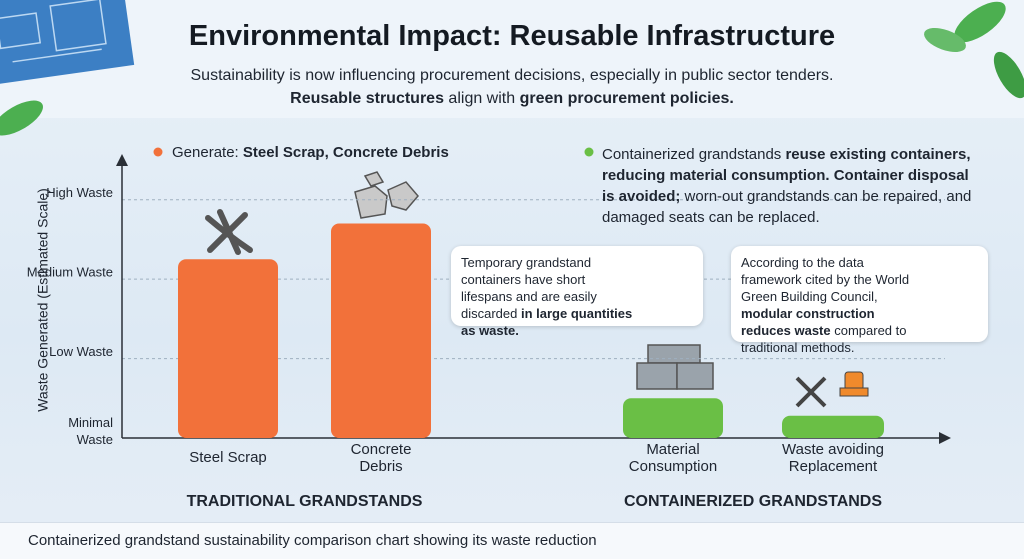 This screenshot has height=559, width=1024. What do you see at coordinates (207, 152) in the screenshot?
I see `text-segment: Generate:` at bounding box center [207, 152].